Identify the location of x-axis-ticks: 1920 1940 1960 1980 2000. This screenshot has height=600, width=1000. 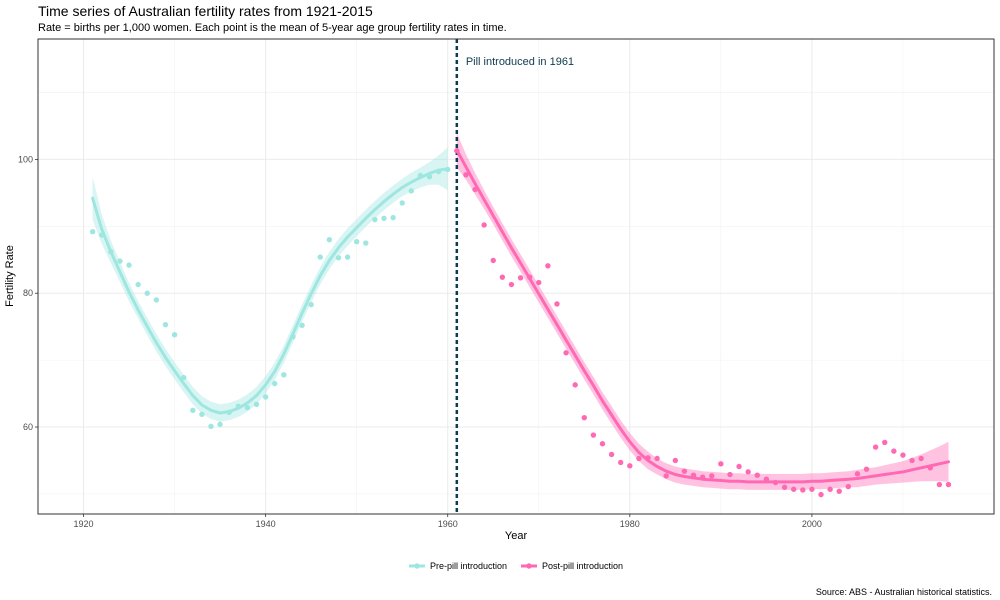
(448, 521).